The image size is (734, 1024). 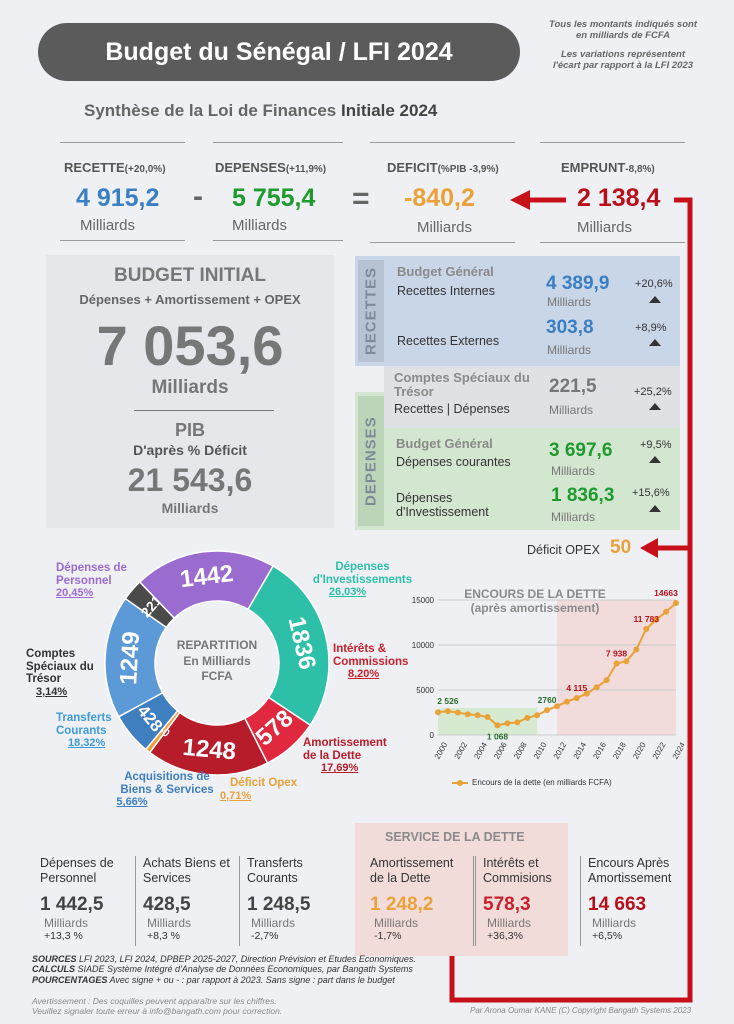 What do you see at coordinates (651, 493) in the screenshot?
I see `depenses-invest-pct: +15,6%` at bounding box center [651, 493].